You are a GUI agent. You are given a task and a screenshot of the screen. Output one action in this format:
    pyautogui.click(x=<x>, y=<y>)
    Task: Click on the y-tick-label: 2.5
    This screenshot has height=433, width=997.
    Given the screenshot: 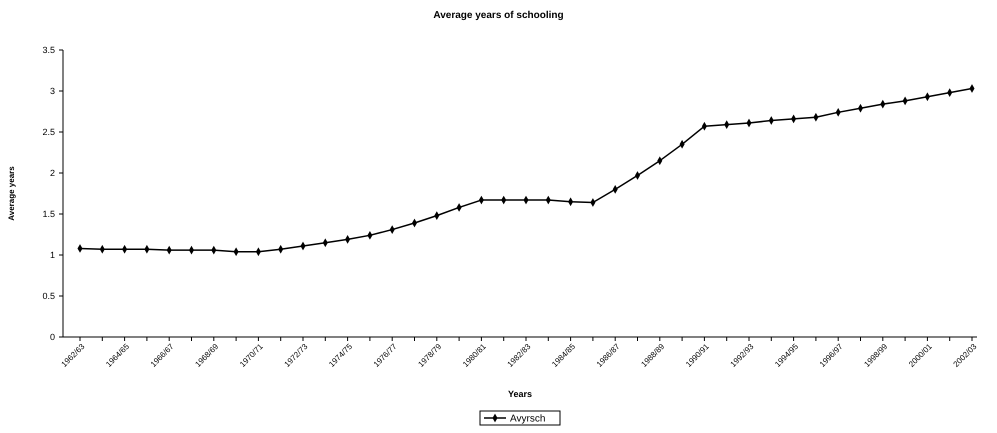 What is the action you would take?
    pyautogui.click(x=48, y=132)
    